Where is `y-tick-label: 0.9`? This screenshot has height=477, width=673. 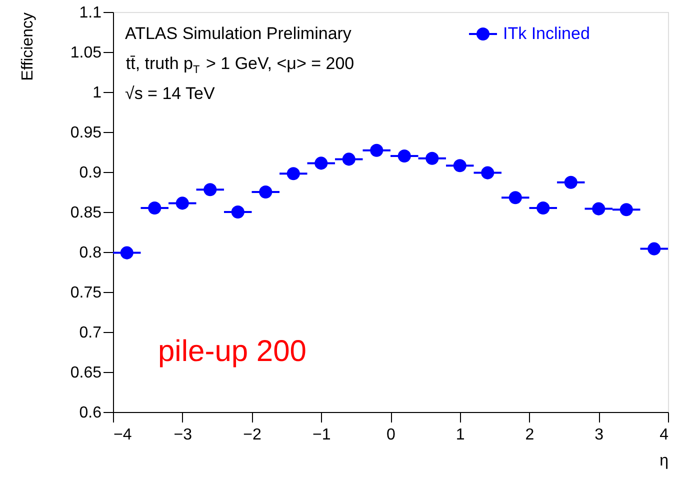
y-tick-label: 0.9 is located at coordinates (90, 173).